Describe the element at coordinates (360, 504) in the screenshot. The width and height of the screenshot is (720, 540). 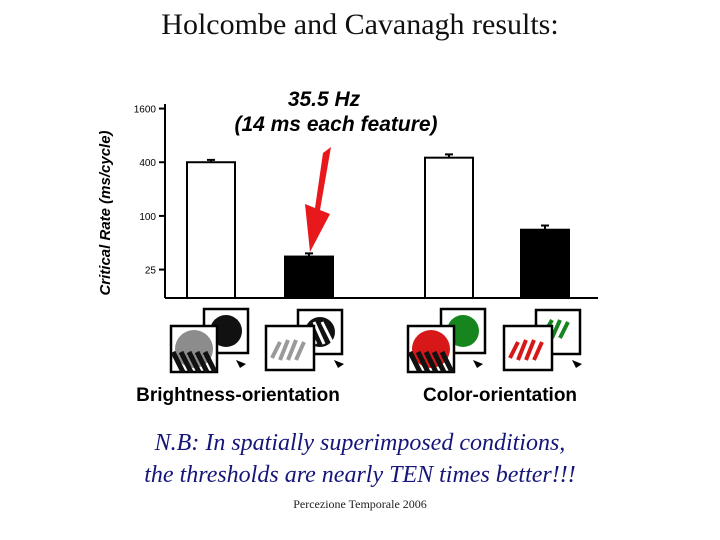
I see `footer-text: Percezione Temporale 2006` at that location.